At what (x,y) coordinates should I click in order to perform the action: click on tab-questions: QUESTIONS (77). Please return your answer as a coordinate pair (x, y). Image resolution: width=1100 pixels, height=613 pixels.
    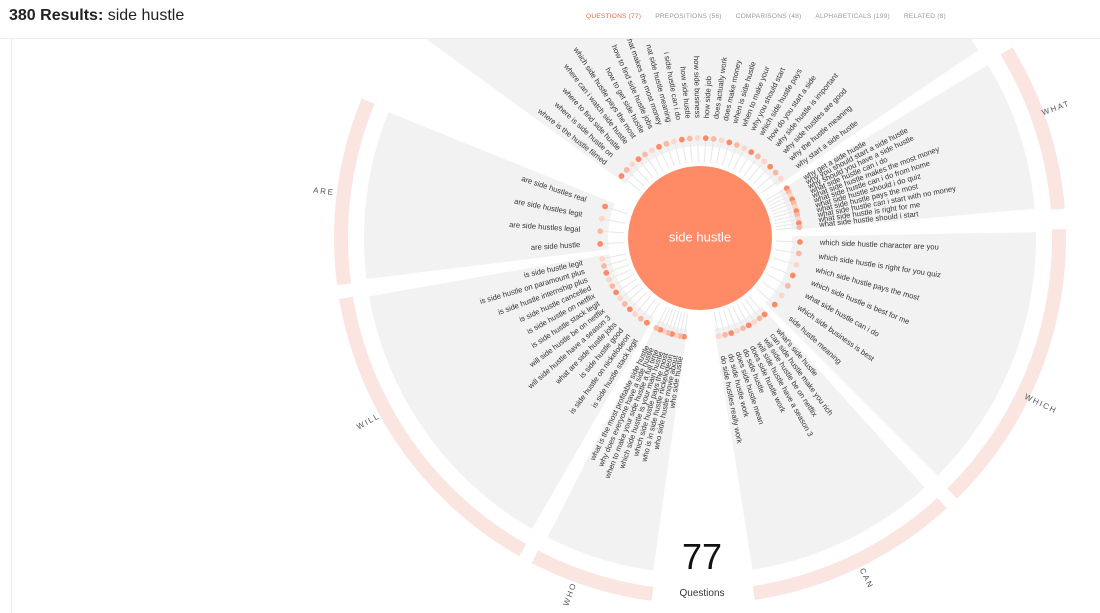
    Looking at the image, I should click on (614, 16).